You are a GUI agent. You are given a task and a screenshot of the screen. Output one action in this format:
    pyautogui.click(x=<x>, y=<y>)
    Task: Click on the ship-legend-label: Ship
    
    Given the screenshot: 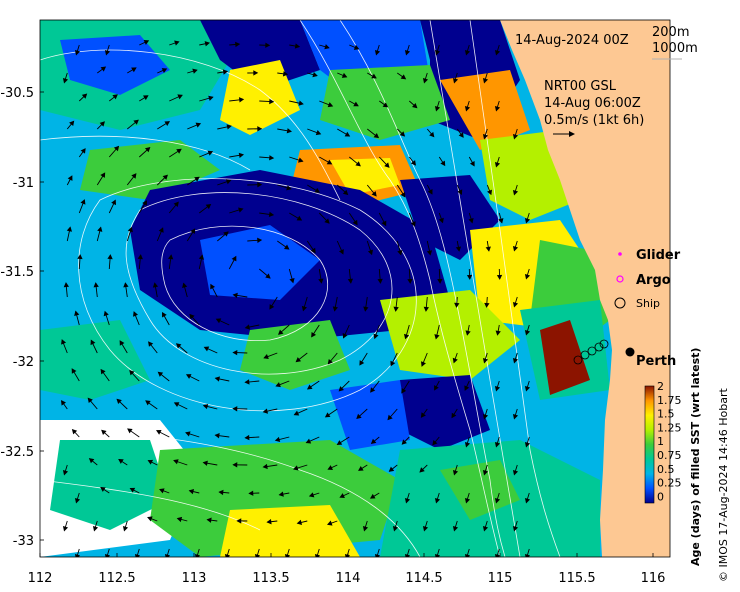 What is the action you would take?
    pyautogui.click(x=648, y=303)
    